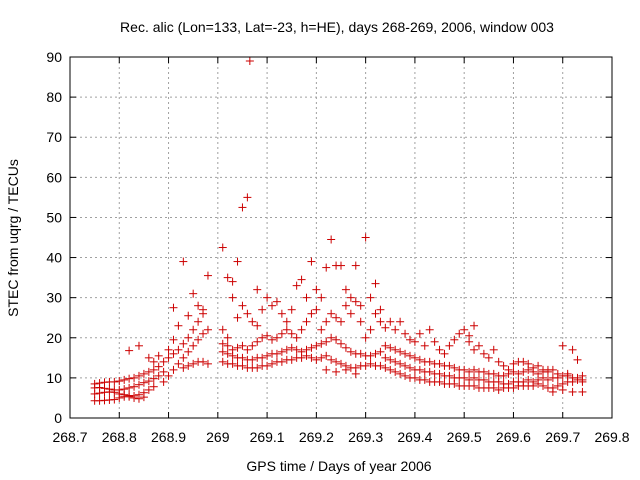  What do you see at coordinates (316, 437) in the screenshot?
I see `x-tick-label: 269.2` at bounding box center [316, 437].